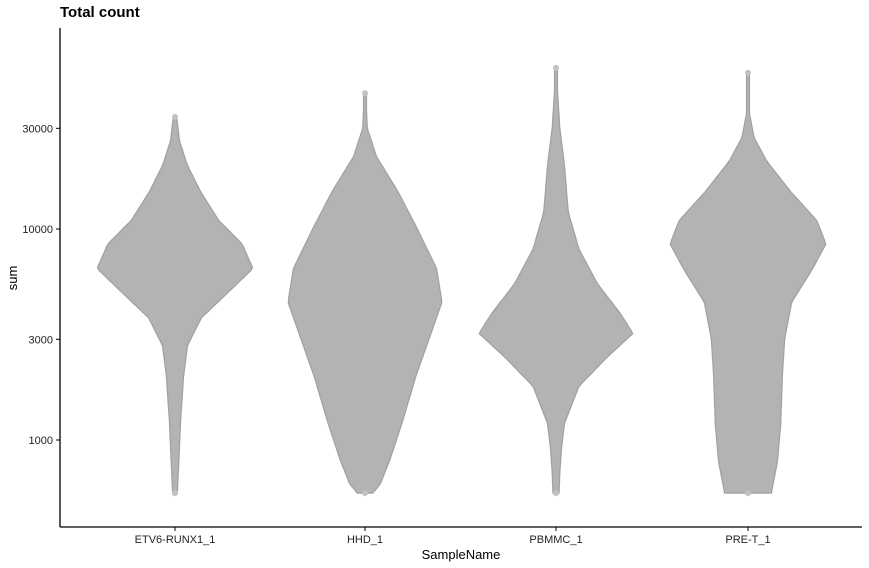 Image resolution: width=869 pixels, height=568 pixels. I want to click on x-axis-ticks: ETV6-RUNX1_1 HHD_1 PBMMC_1 PRE-T_1, so click(453, 536).